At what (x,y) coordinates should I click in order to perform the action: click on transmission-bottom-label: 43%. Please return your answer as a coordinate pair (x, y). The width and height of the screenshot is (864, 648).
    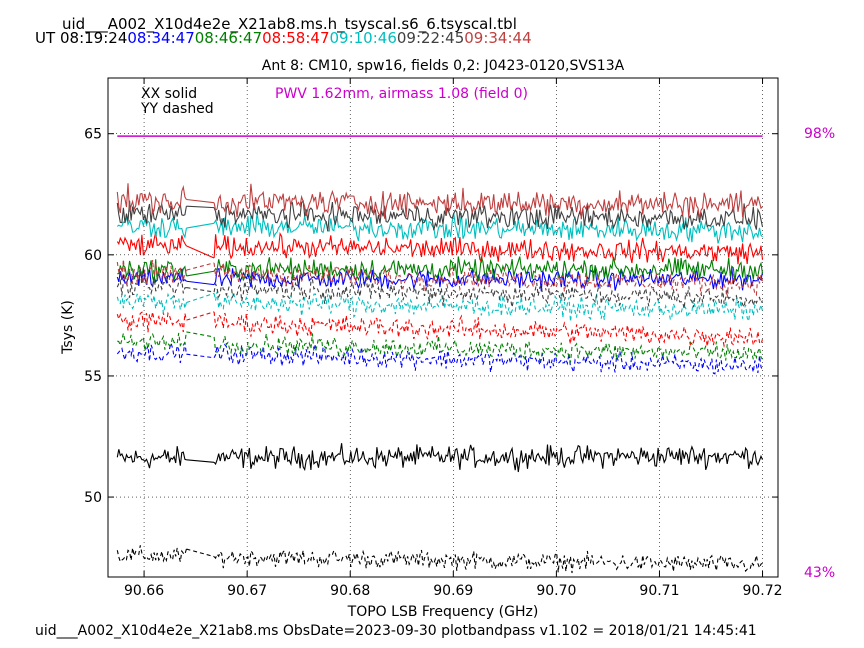
    Looking at the image, I should click on (819, 573).